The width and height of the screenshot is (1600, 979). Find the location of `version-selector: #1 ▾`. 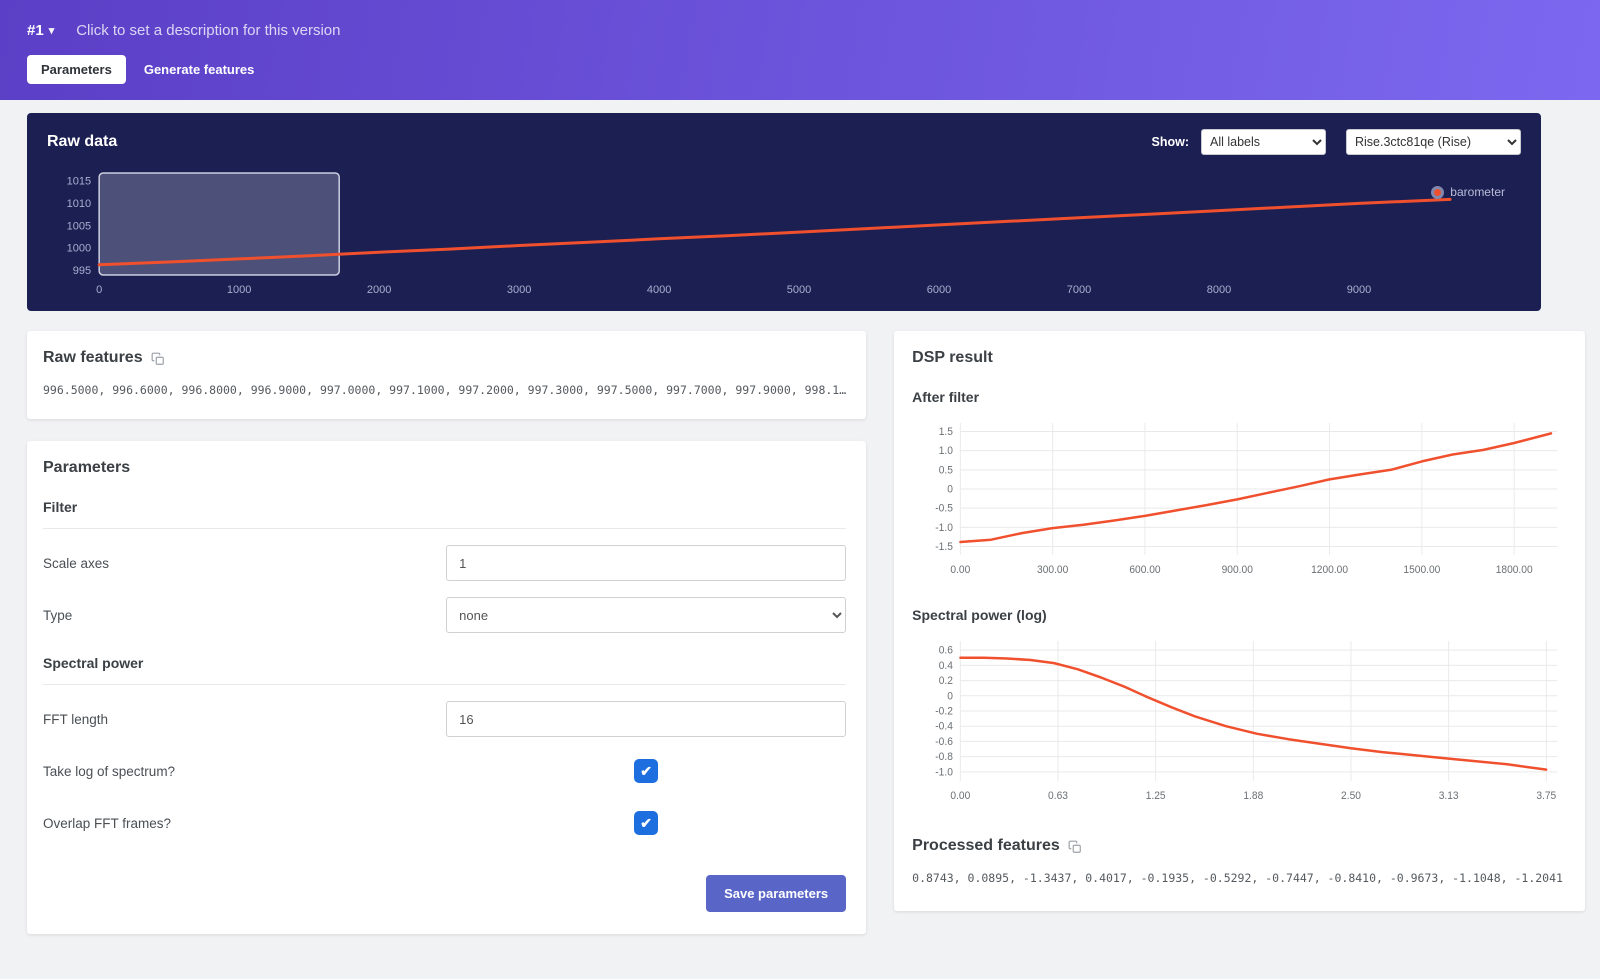

version-selector: #1 ▾ is located at coordinates (40, 30).